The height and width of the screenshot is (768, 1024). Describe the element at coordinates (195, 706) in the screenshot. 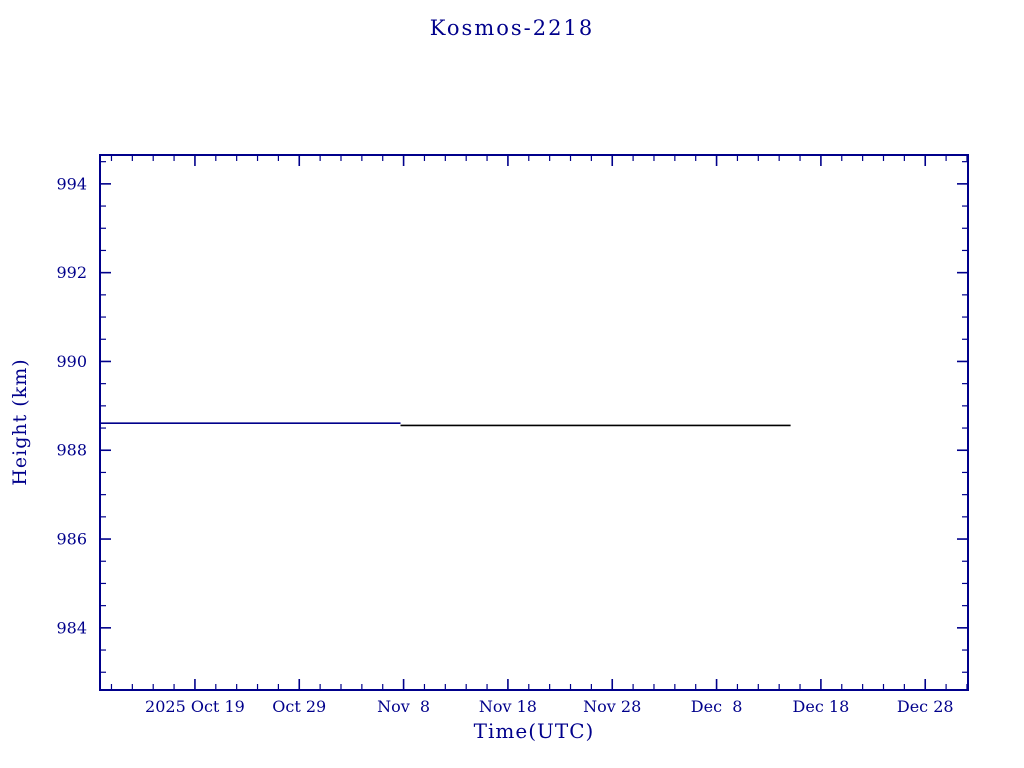

I see `svg-text: 2025 Oct 19` at that location.